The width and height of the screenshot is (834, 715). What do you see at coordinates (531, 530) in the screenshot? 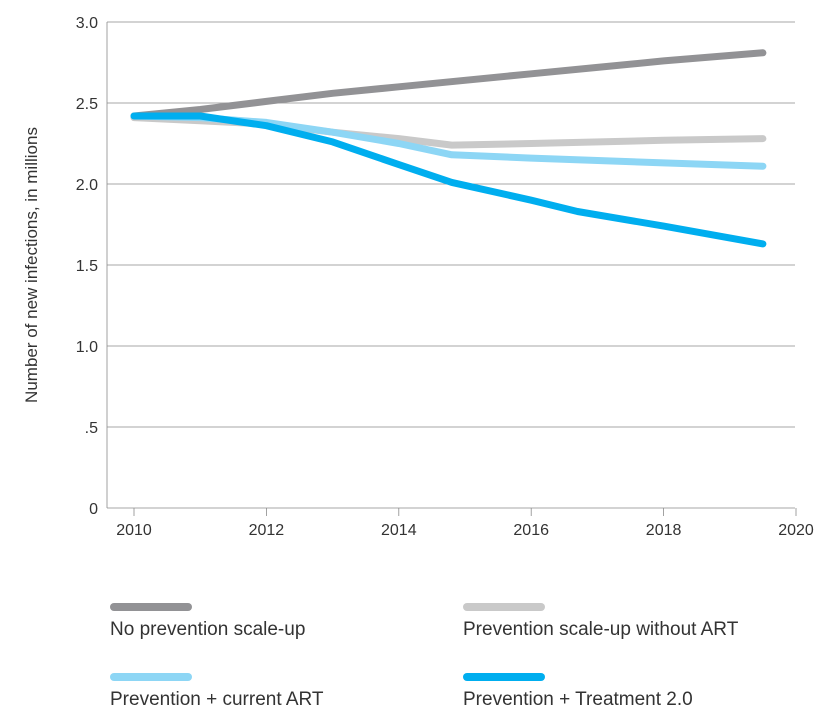
I see `x-tick-label: 2016` at bounding box center [531, 530].